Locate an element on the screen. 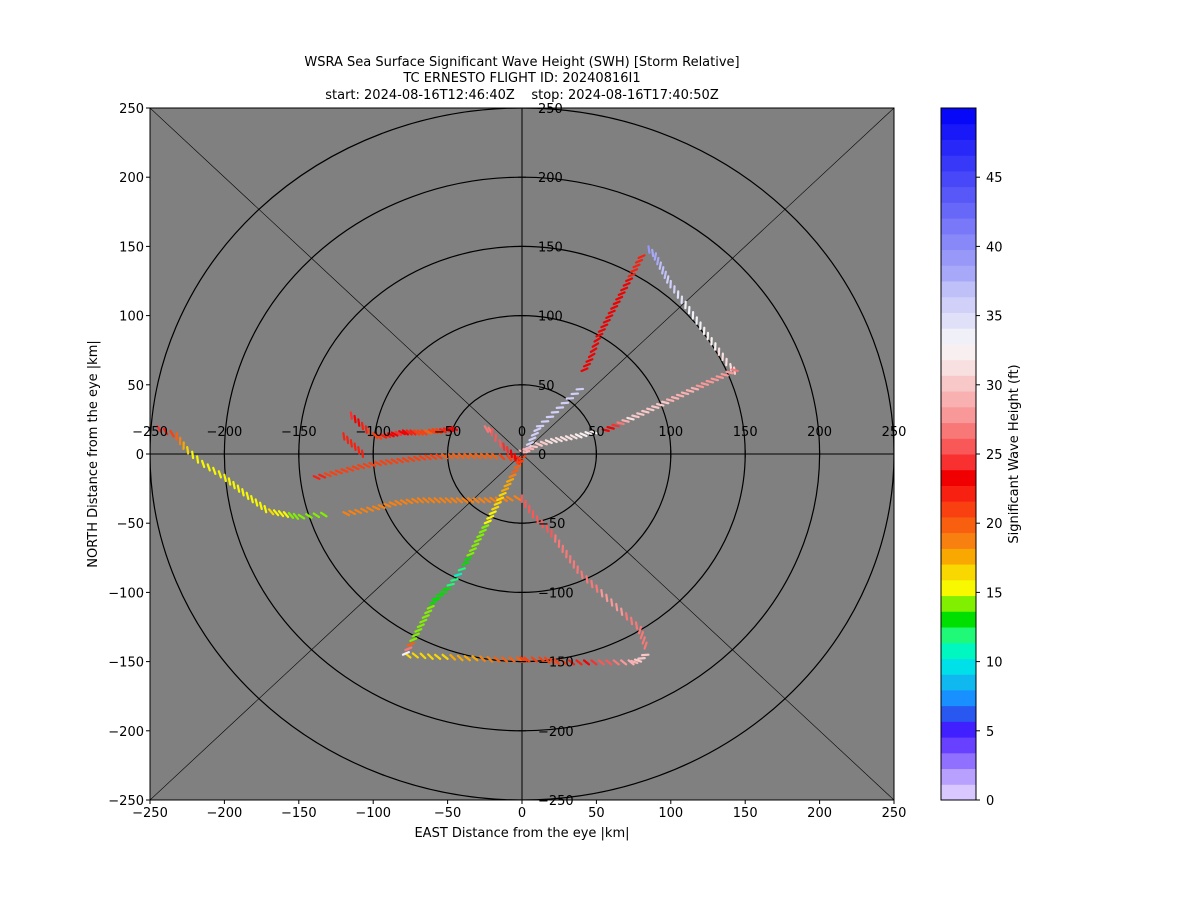  inner-y-tick-label: 50 is located at coordinates (546, 386).